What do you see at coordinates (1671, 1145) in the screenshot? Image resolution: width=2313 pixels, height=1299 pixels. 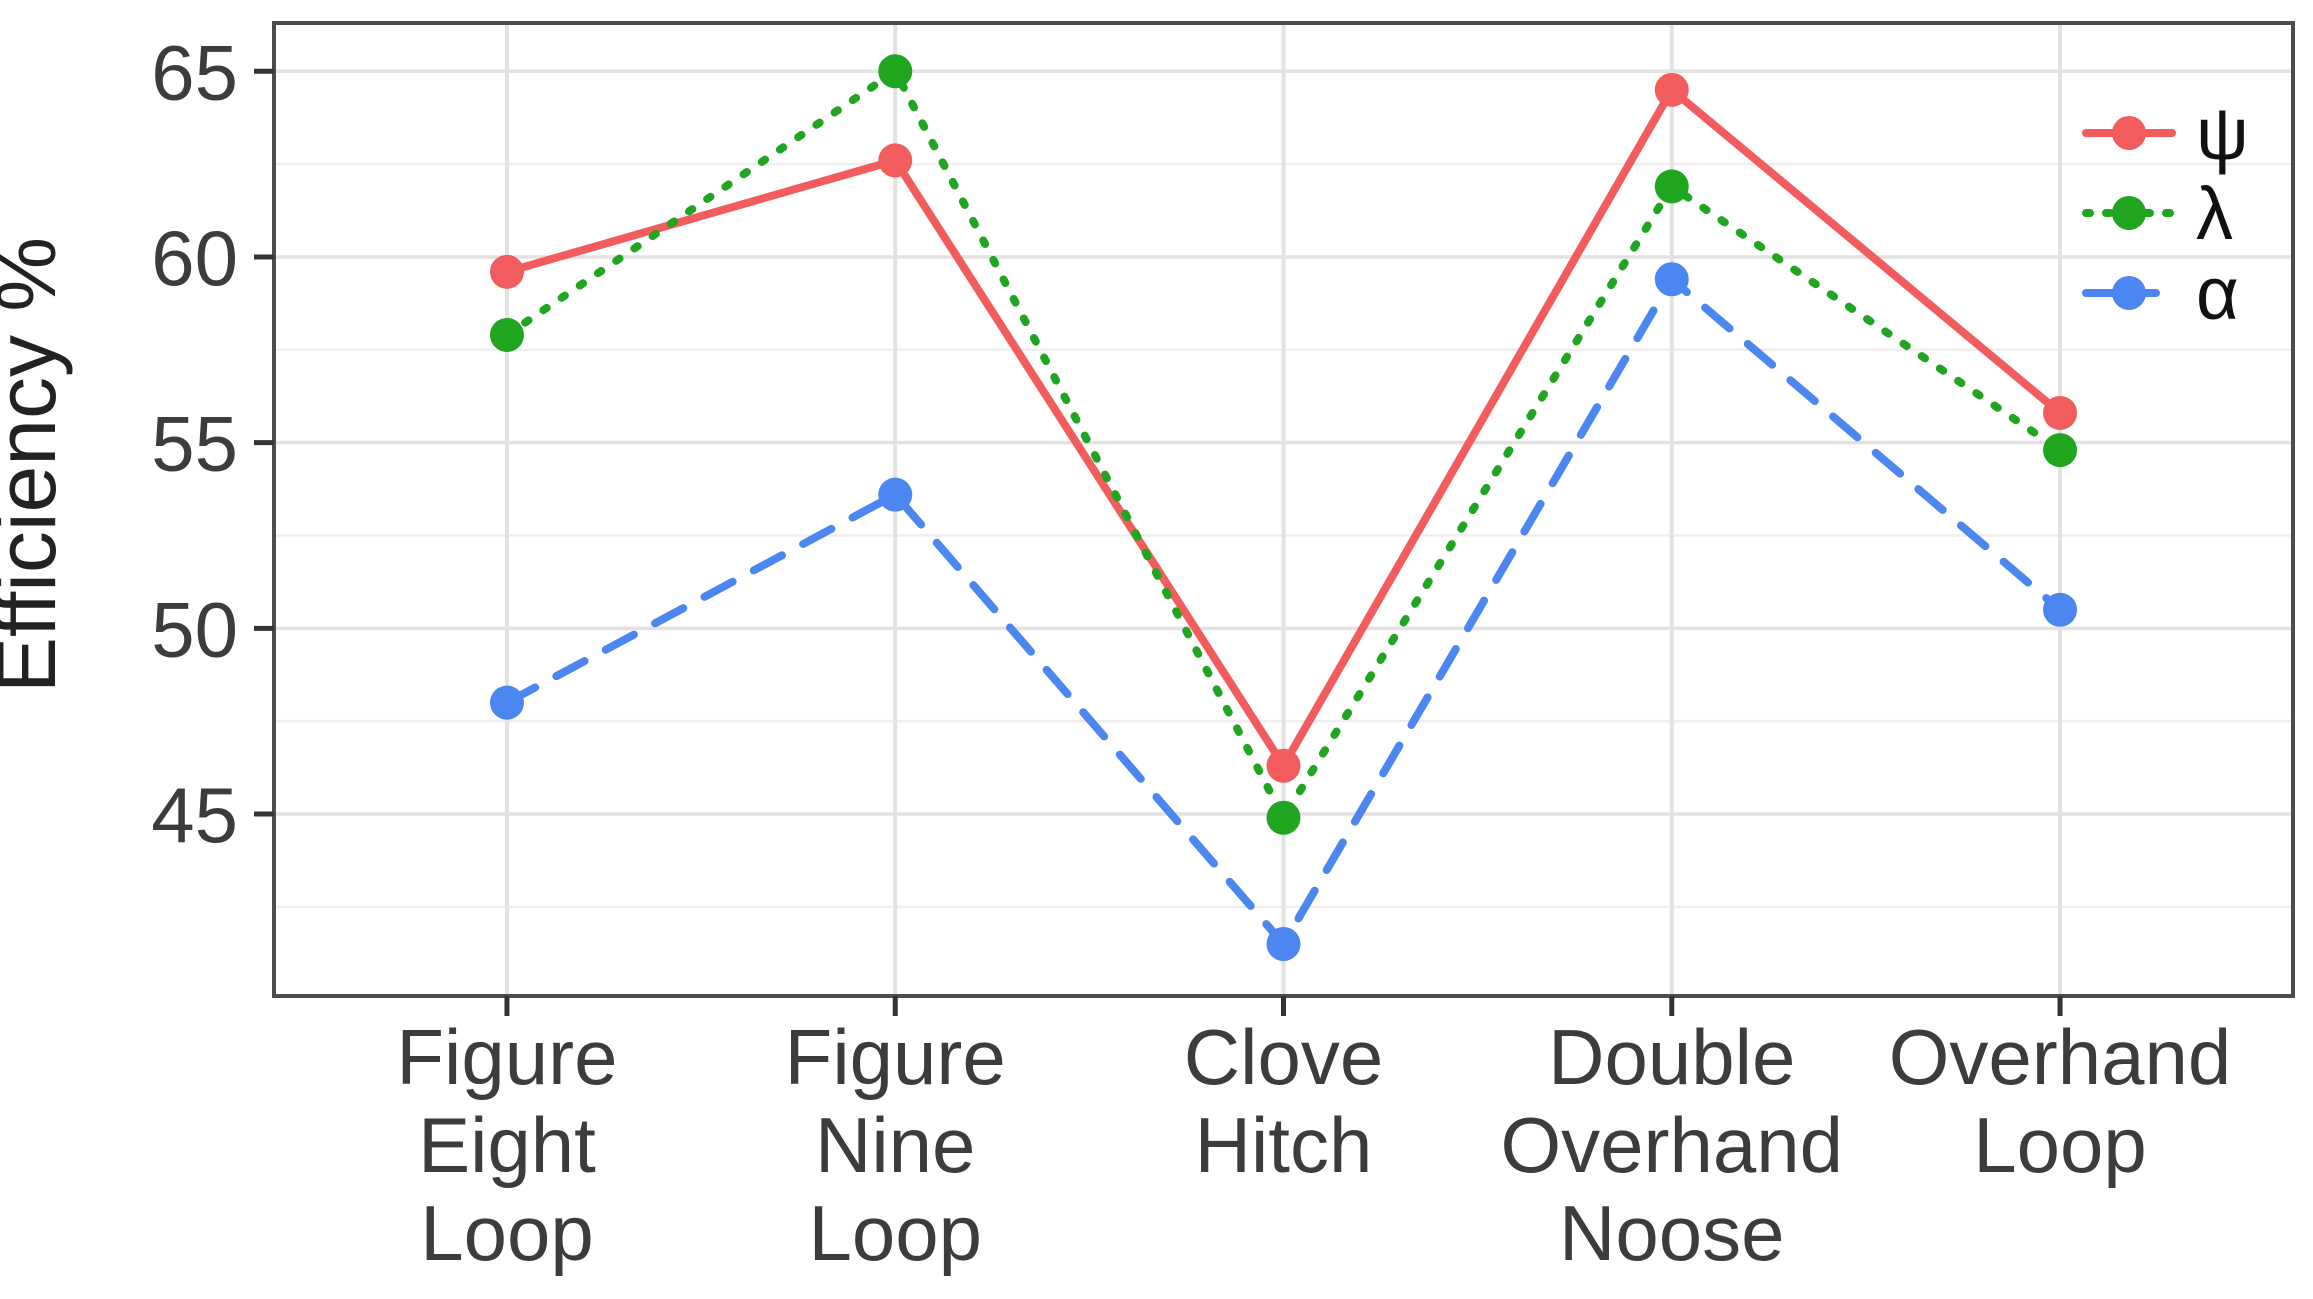 I see `x-tick-label-4: Double Overhand Noose` at bounding box center [1671, 1145].